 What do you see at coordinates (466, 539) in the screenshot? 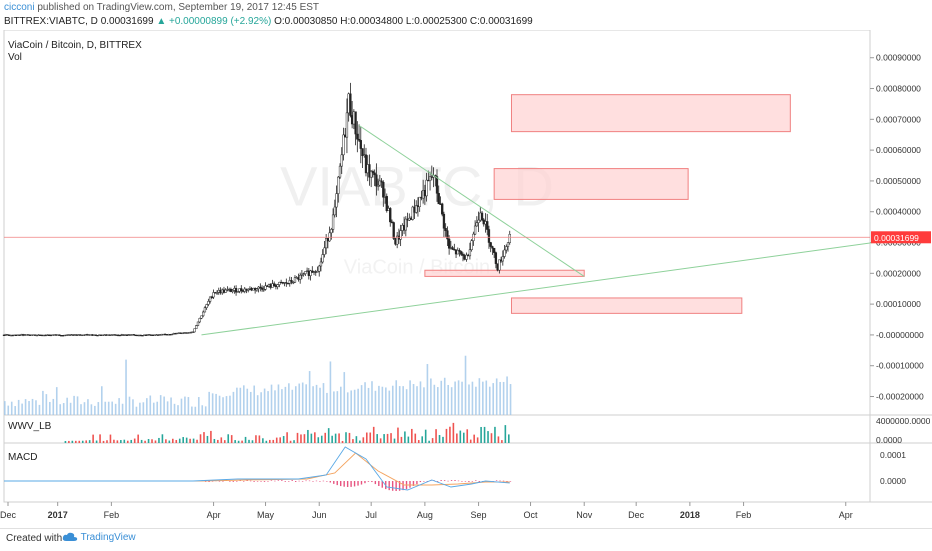
I see `footer-bar: Created with TradingView` at bounding box center [466, 539].